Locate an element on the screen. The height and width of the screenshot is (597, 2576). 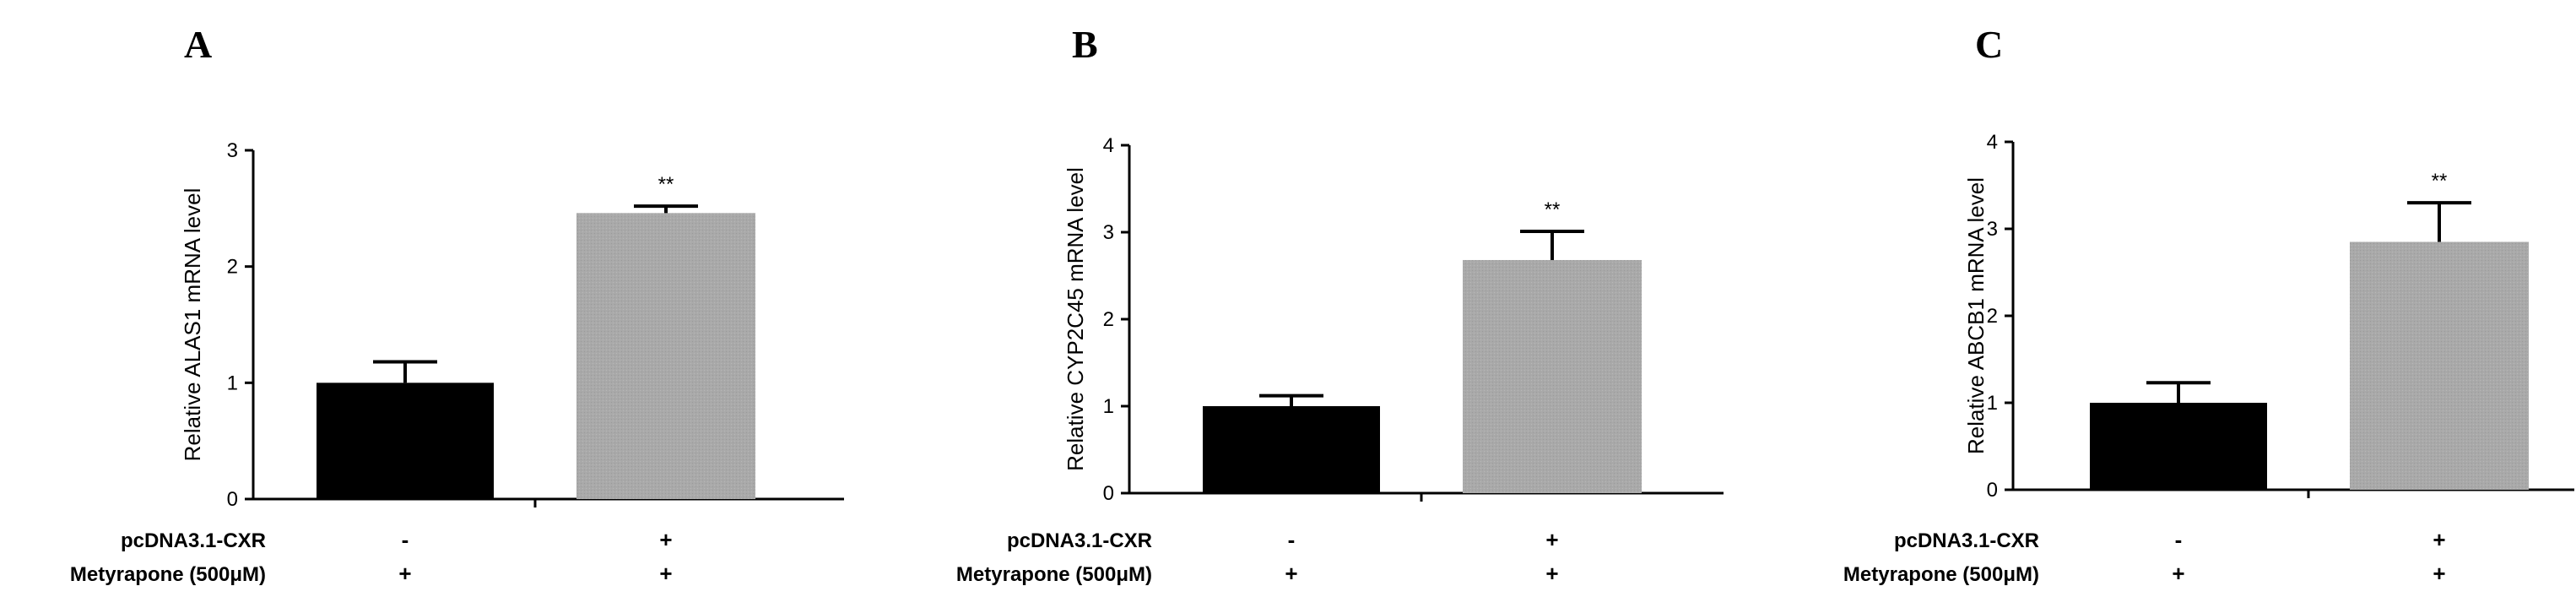
y-axis-label: Relative ABCB1 mRNA level is located at coordinates (1976, 315).